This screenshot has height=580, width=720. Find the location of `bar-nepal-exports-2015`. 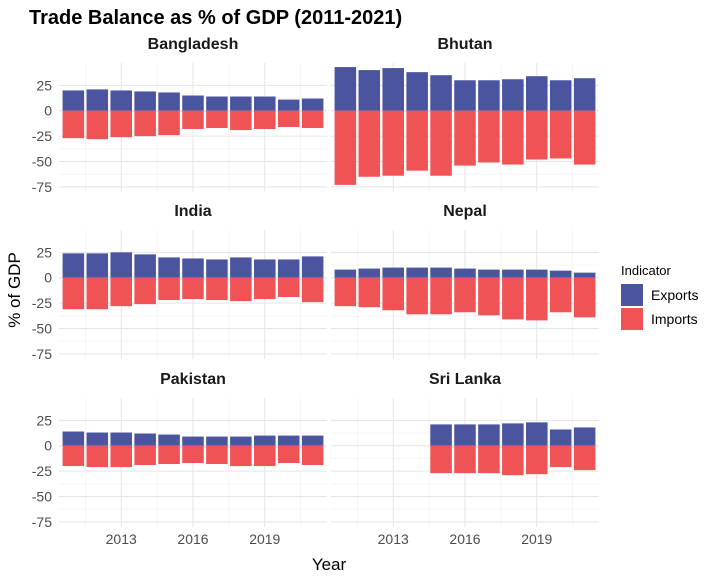

bar-nepal-exports-2015 is located at coordinates (441, 272).